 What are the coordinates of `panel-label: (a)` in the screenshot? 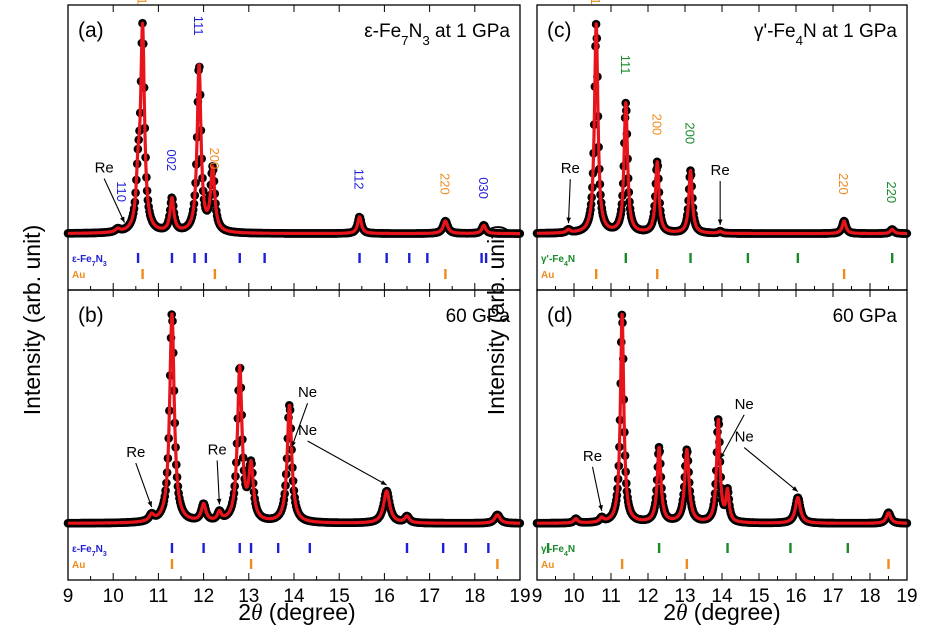 It's located at (91, 30).